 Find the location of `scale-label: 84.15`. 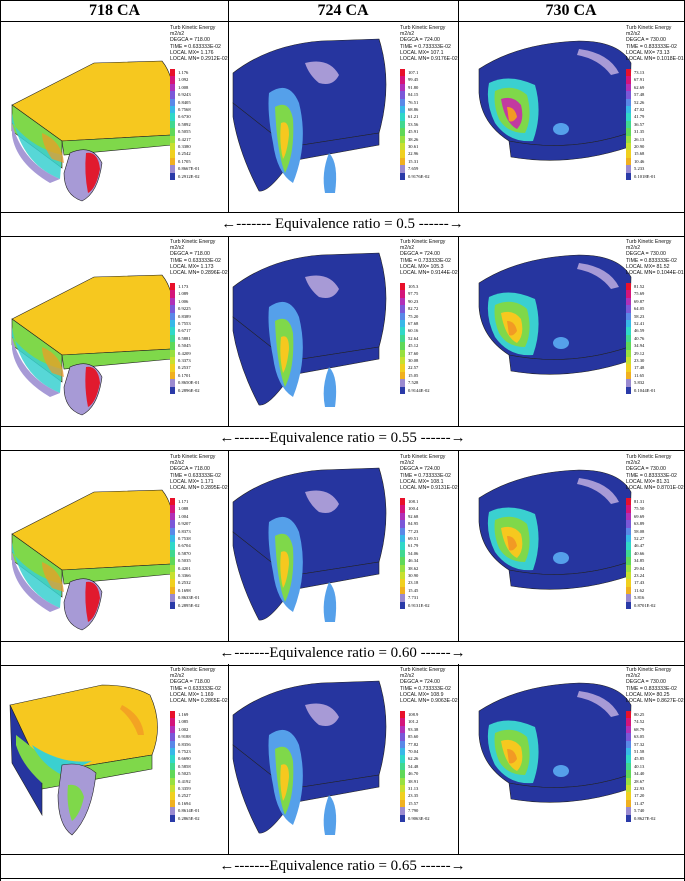

scale-label: 84.15 is located at coordinates (413, 95).